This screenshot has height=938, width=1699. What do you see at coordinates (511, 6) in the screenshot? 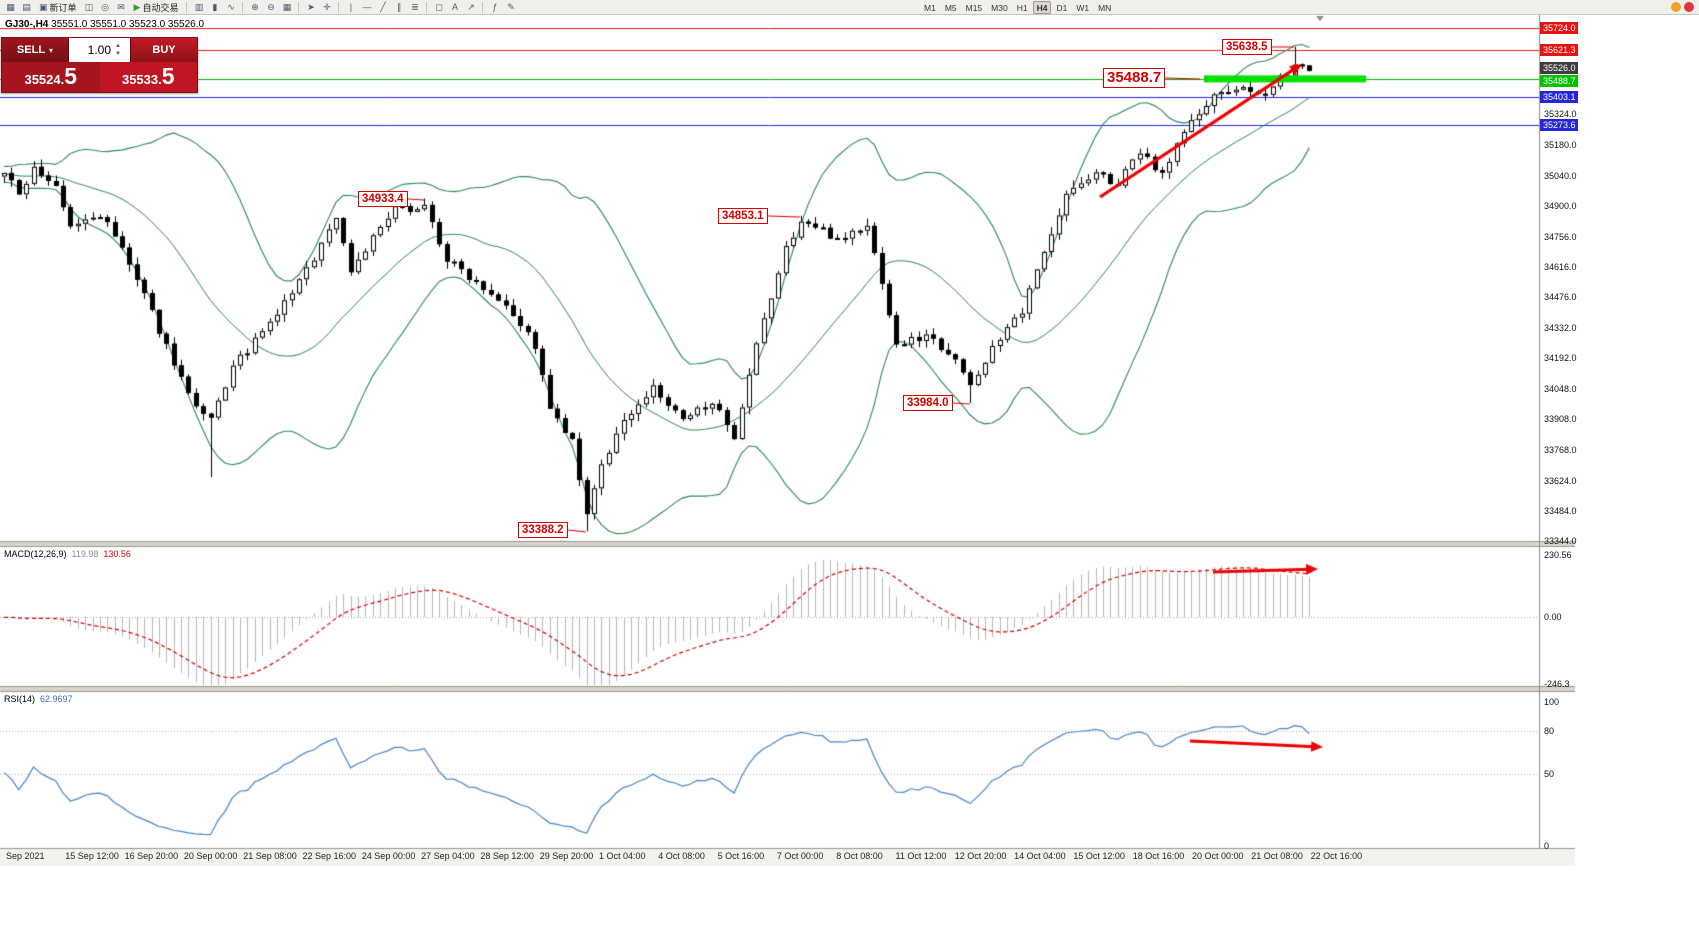
I see `templates-icon: ✎` at bounding box center [511, 6].